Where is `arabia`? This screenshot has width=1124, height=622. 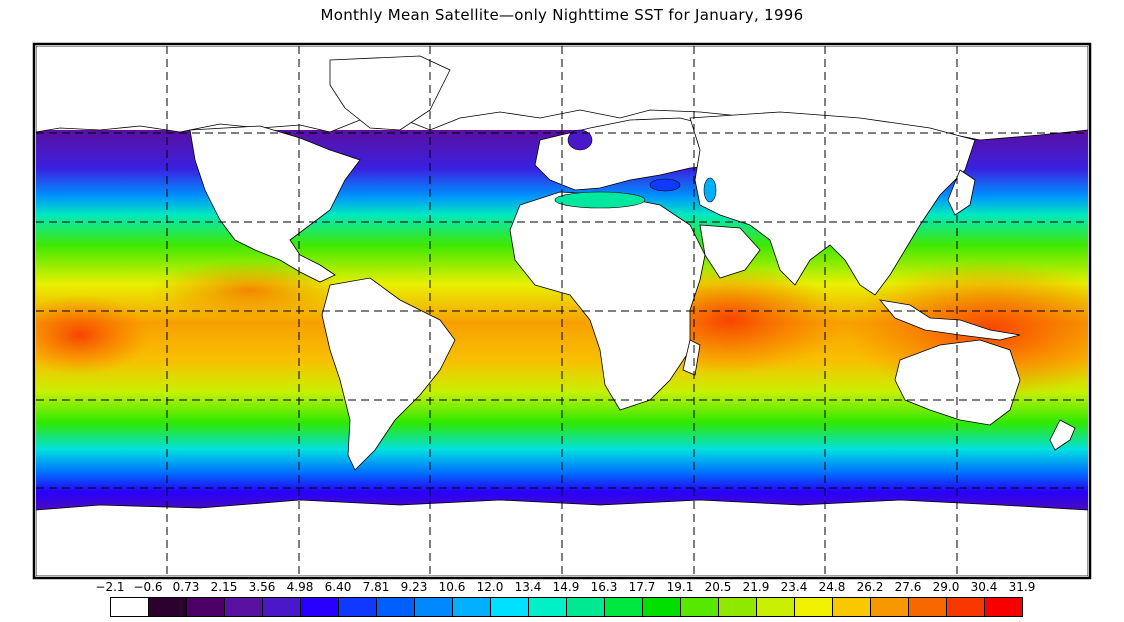 arabia is located at coordinates (730, 251).